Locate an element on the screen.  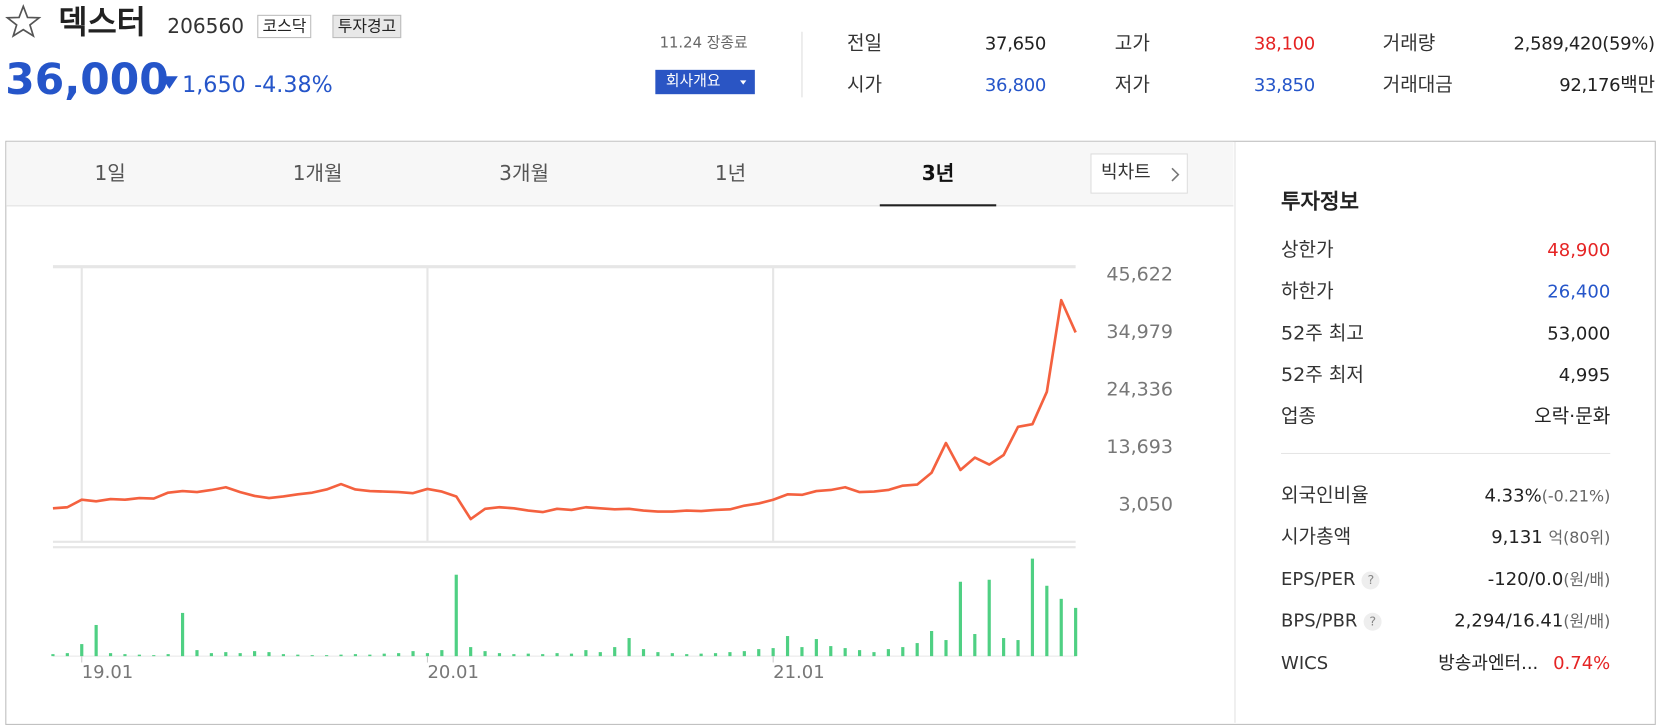
invest-value: 53,000 is located at coordinates (1579, 334).